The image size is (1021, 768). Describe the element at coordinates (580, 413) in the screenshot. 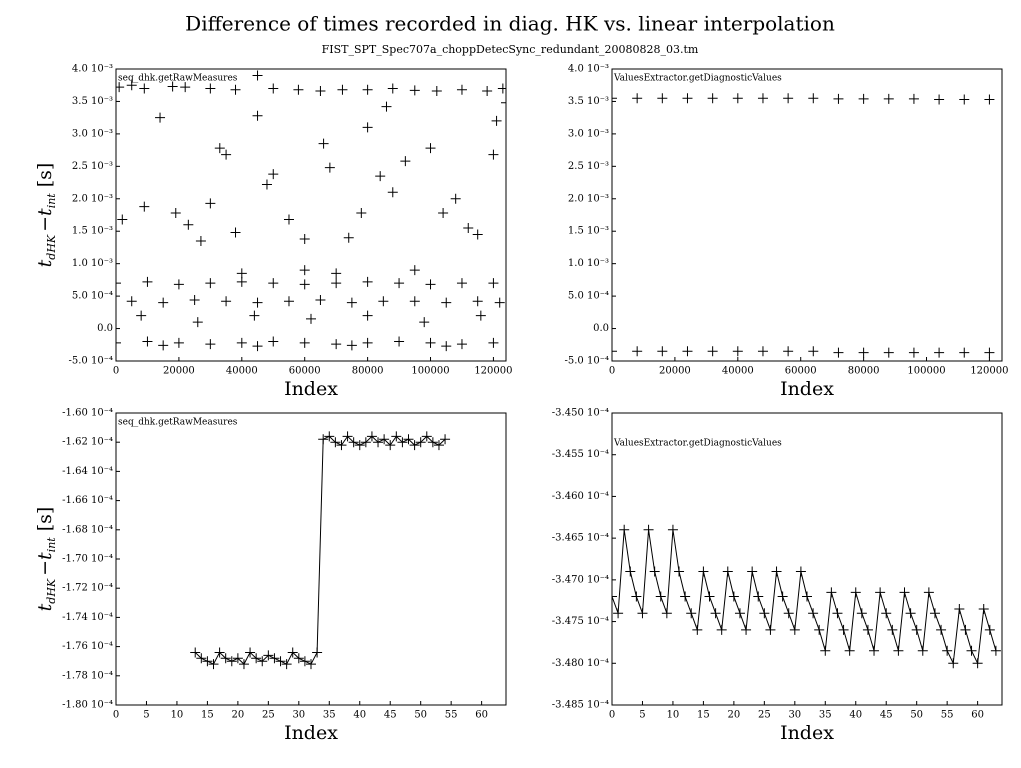

I see `y-tick-label: -3.450 10⁻⁴` at that location.